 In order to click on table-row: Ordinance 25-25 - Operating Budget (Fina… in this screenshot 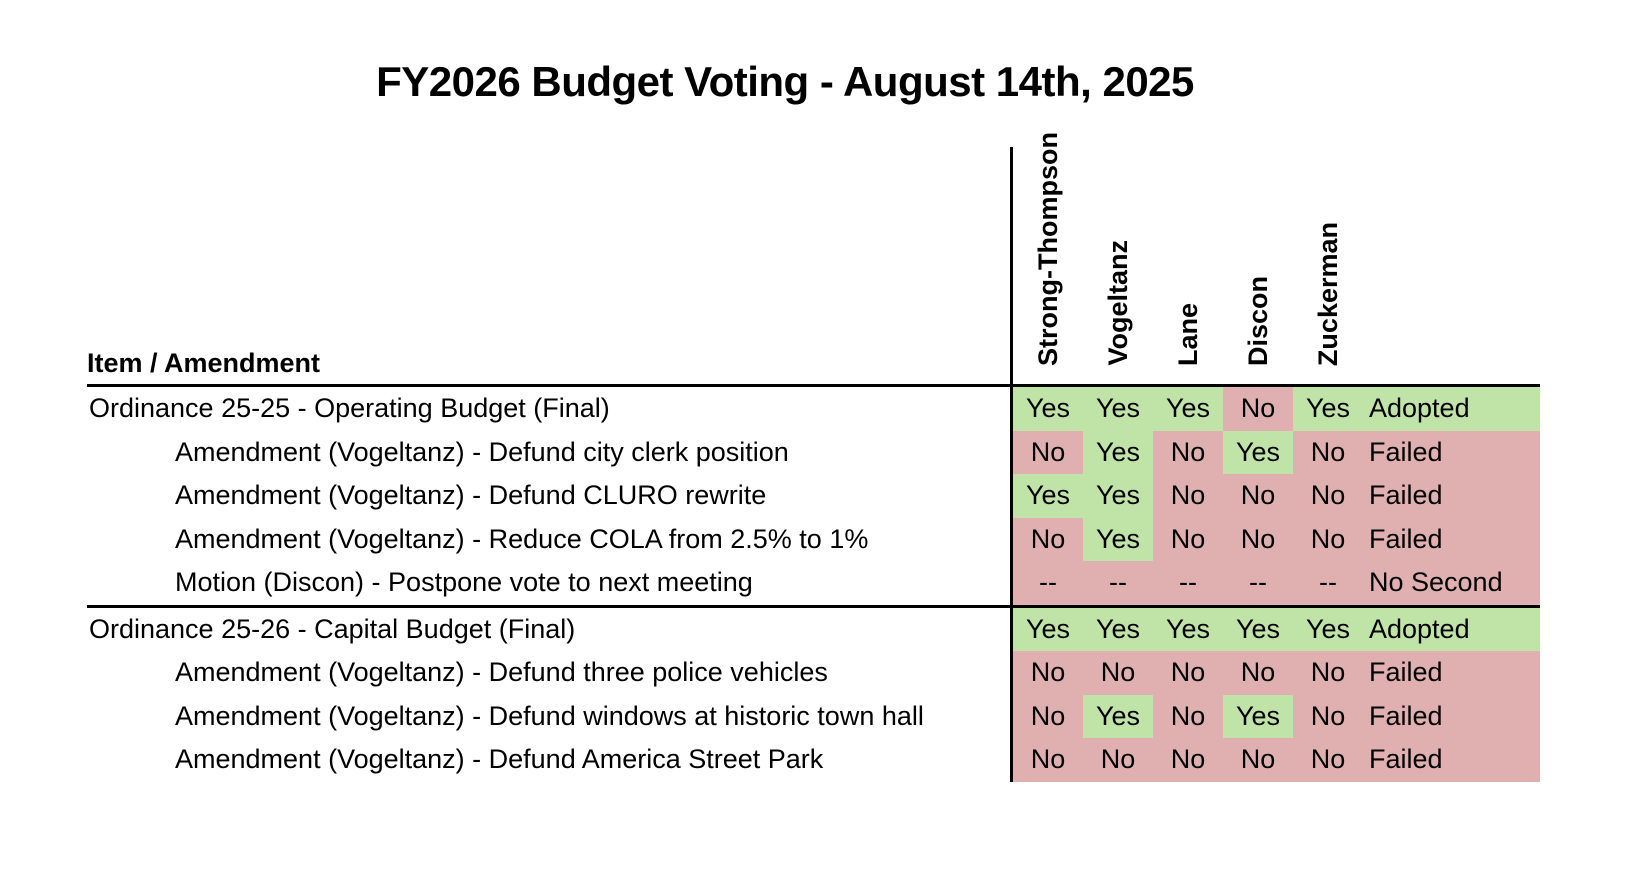, I will do `click(813, 409)`.